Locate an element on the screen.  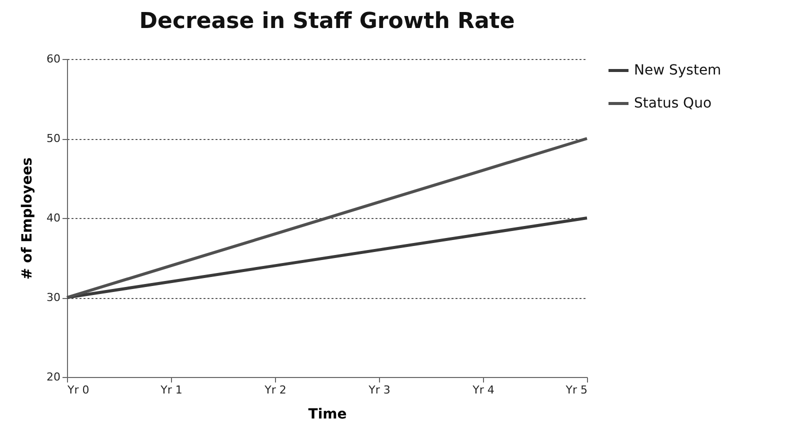
x-tick-label: Yr 1 is located at coordinates (171, 390).